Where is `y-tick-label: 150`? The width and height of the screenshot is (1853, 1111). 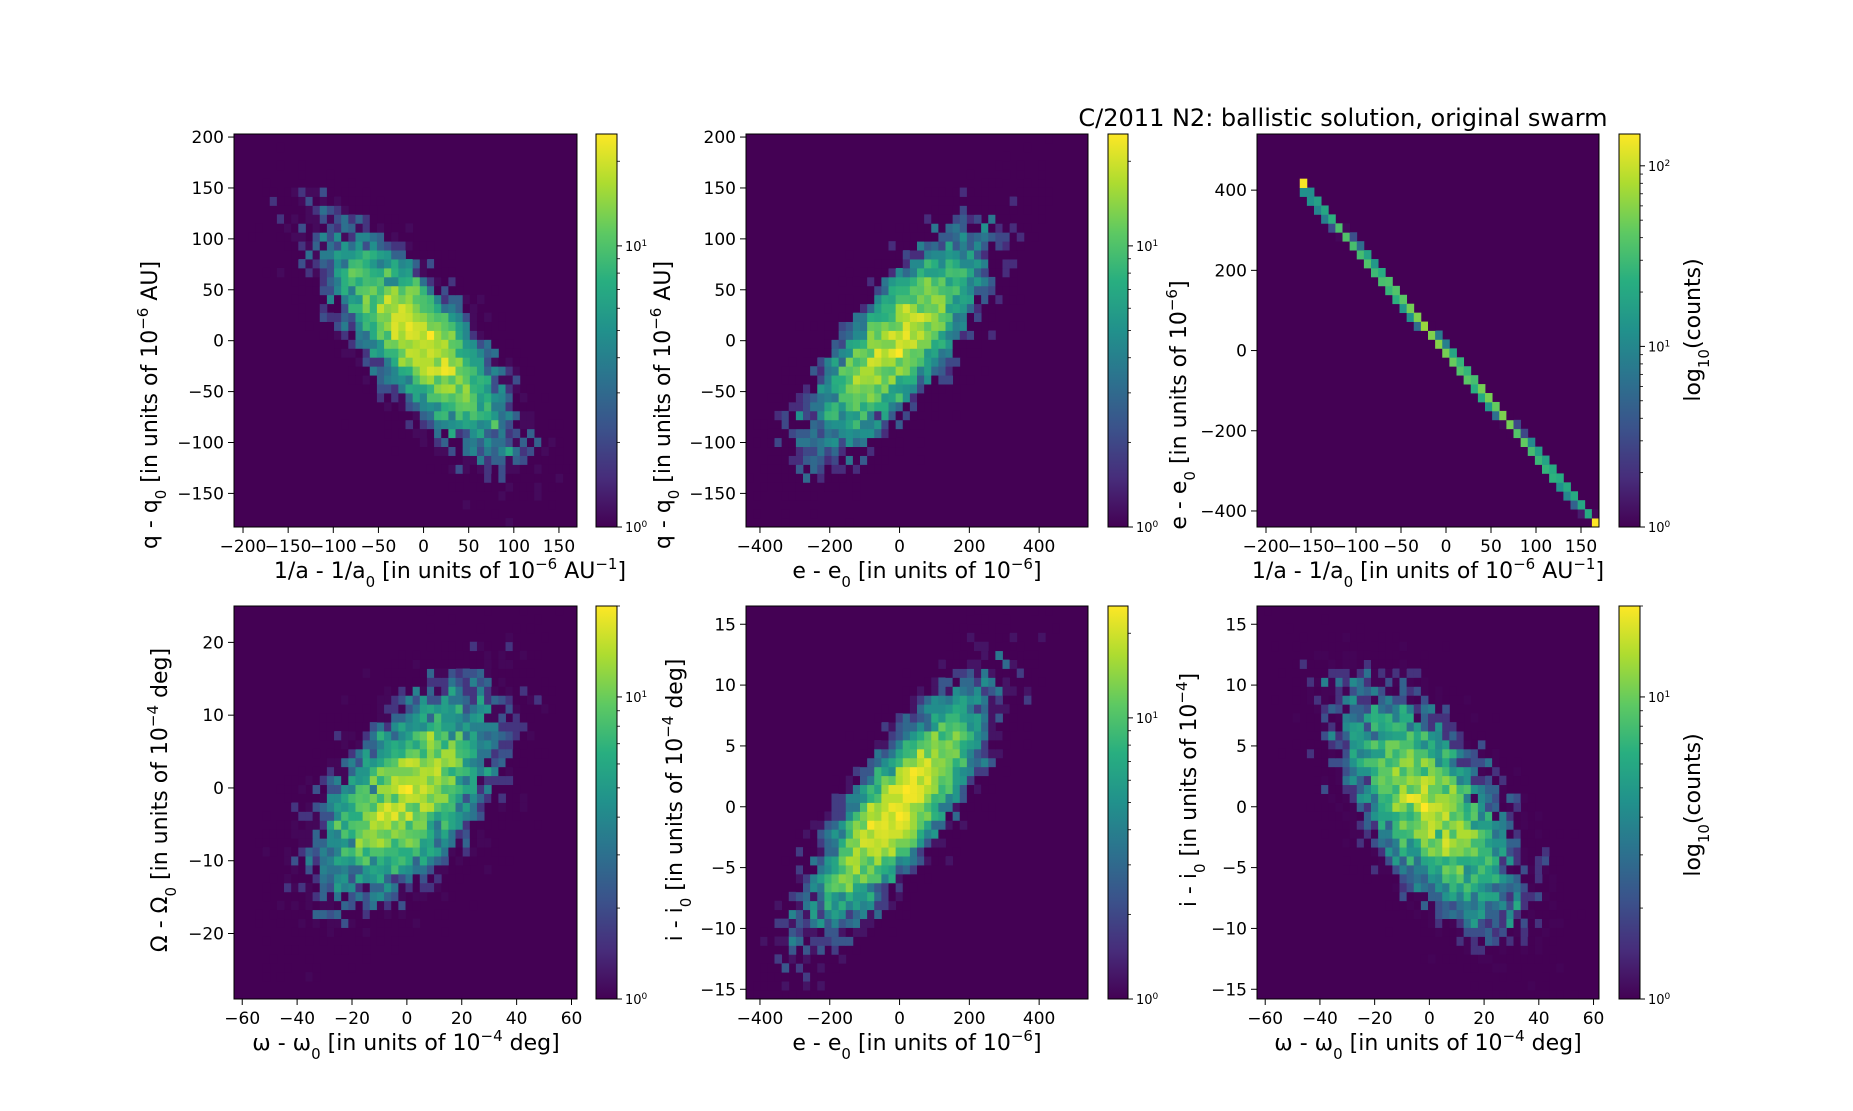 y-tick-label: 150 is located at coordinates (720, 189).